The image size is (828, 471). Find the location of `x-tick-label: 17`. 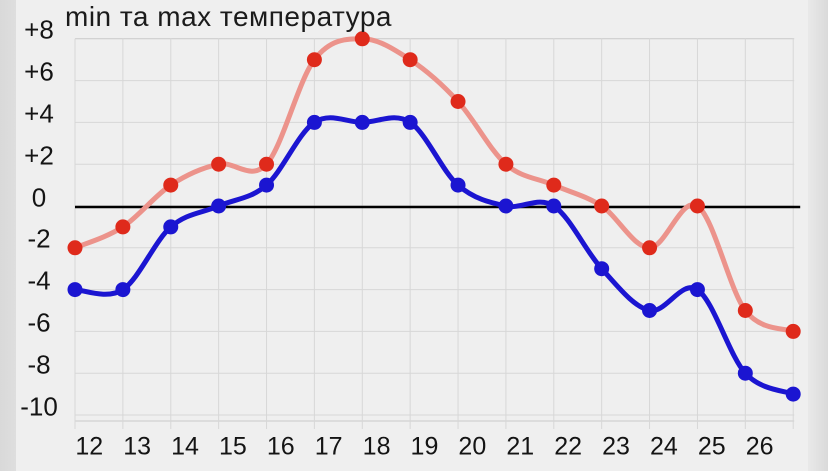

x-tick-label: 17 is located at coordinates (328, 446).